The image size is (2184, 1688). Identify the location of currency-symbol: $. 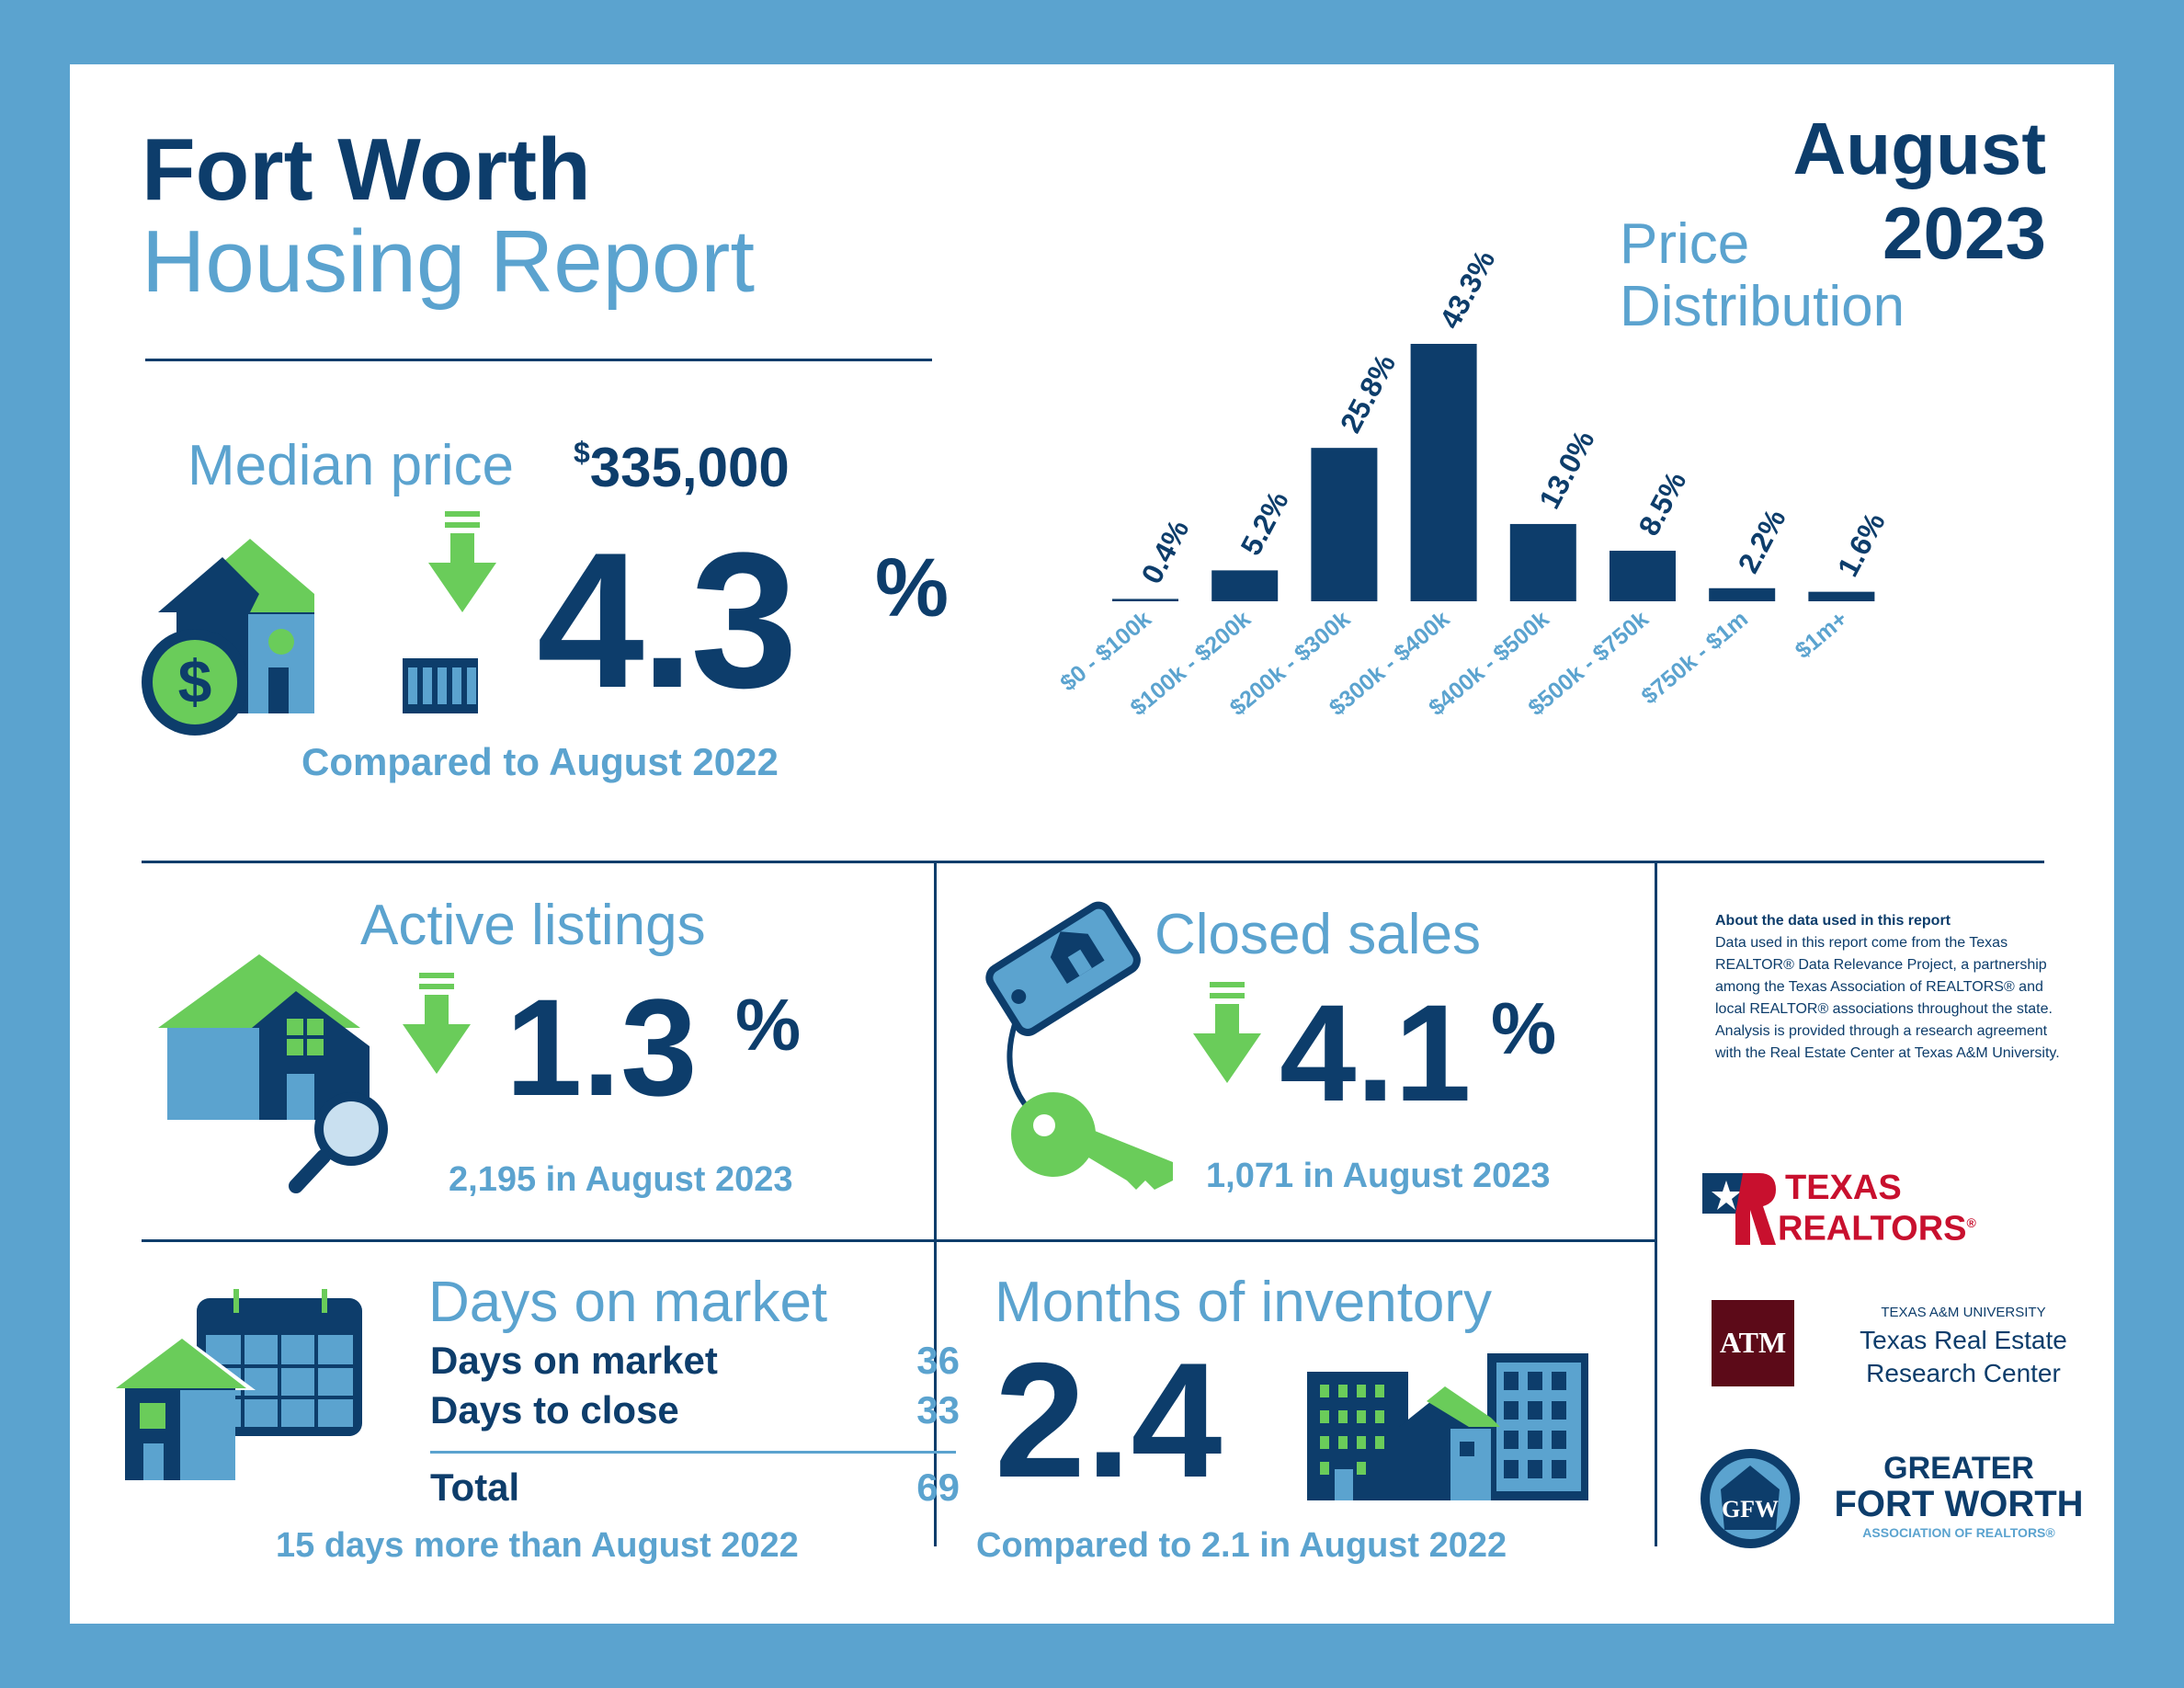
(582, 453).